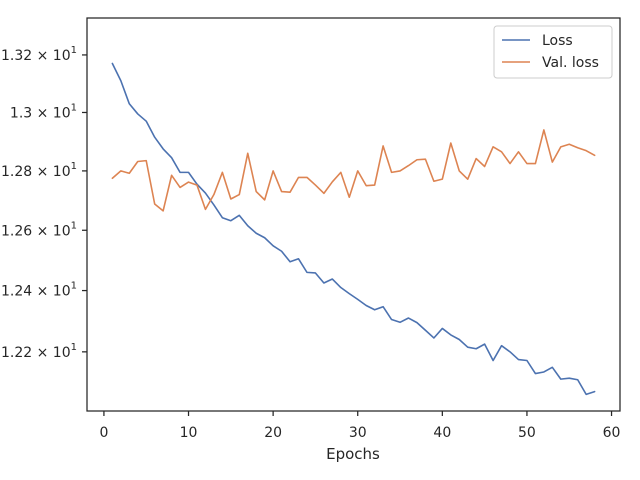 The image size is (640, 480). I want to click on x-axis-label: Epochs, so click(353, 454).